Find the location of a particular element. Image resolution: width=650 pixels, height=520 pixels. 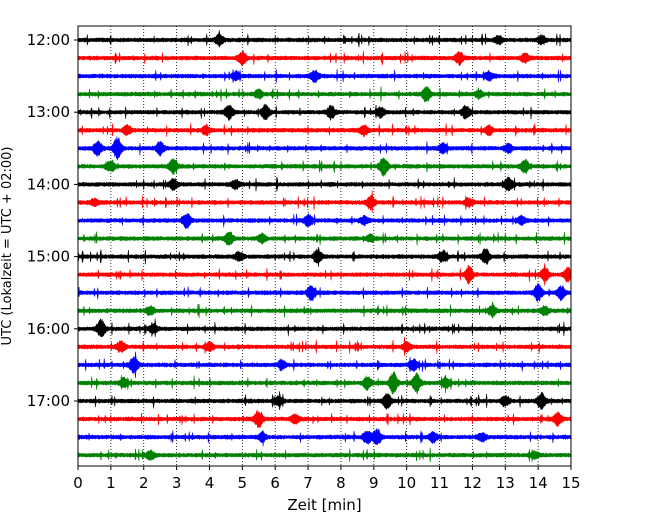

y-tick-label: 14:00 is located at coordinates (48, 184).